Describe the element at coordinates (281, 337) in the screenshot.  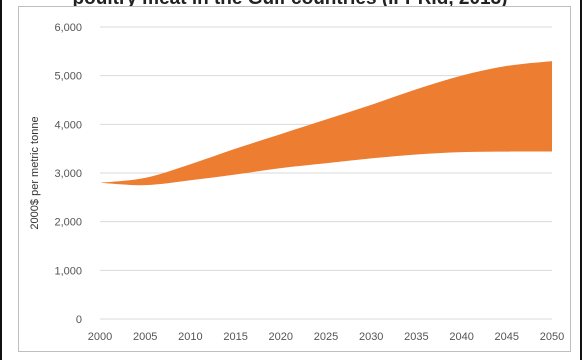
I see `x-tick-label-4: 2020` at that location.